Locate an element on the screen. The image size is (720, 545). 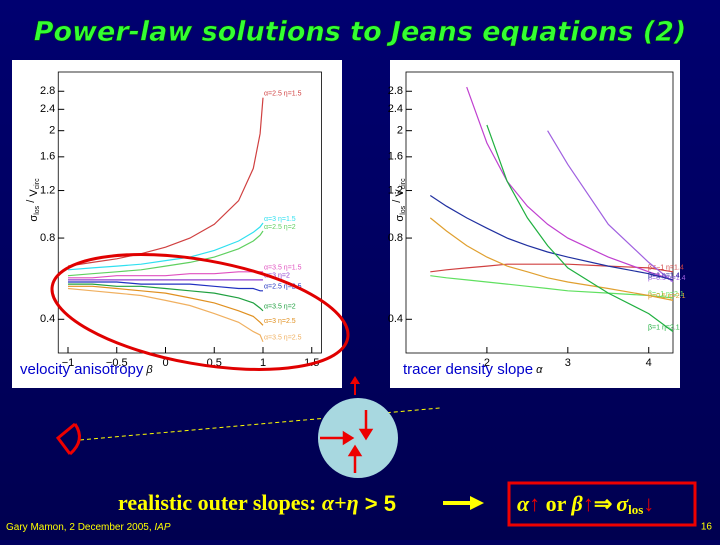
arrowhead is located at coordinates (355, 380).